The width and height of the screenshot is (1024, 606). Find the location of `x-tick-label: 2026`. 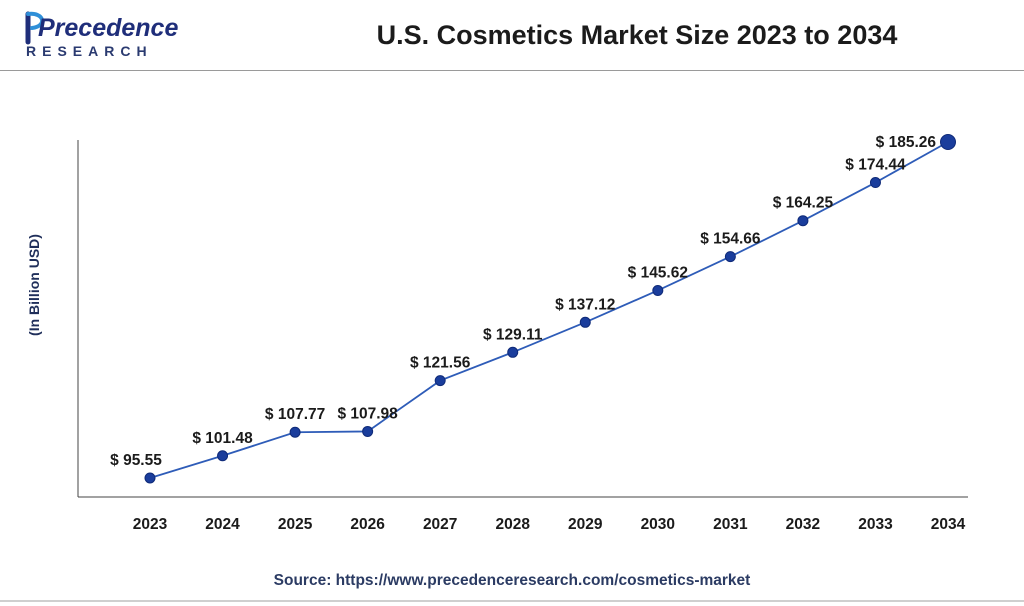

x-tick-label: 2026 is located at coordinates (367, 524).